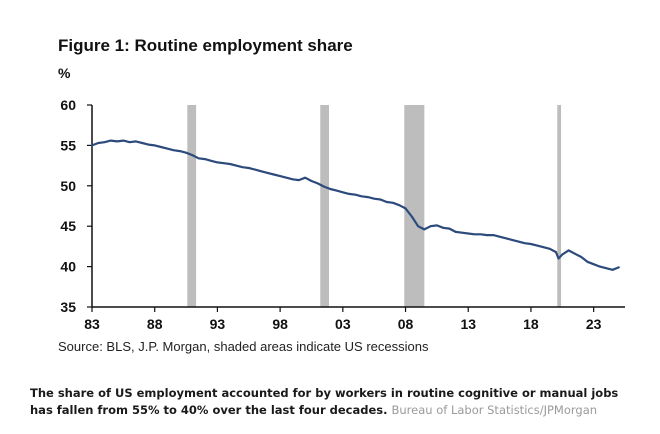 This screenshot has height=434, width=660. What do you see at coordinates (64, 73) in the screenshot?
I see `y-axis-unit-label: %` at bounding box center [64, 73].